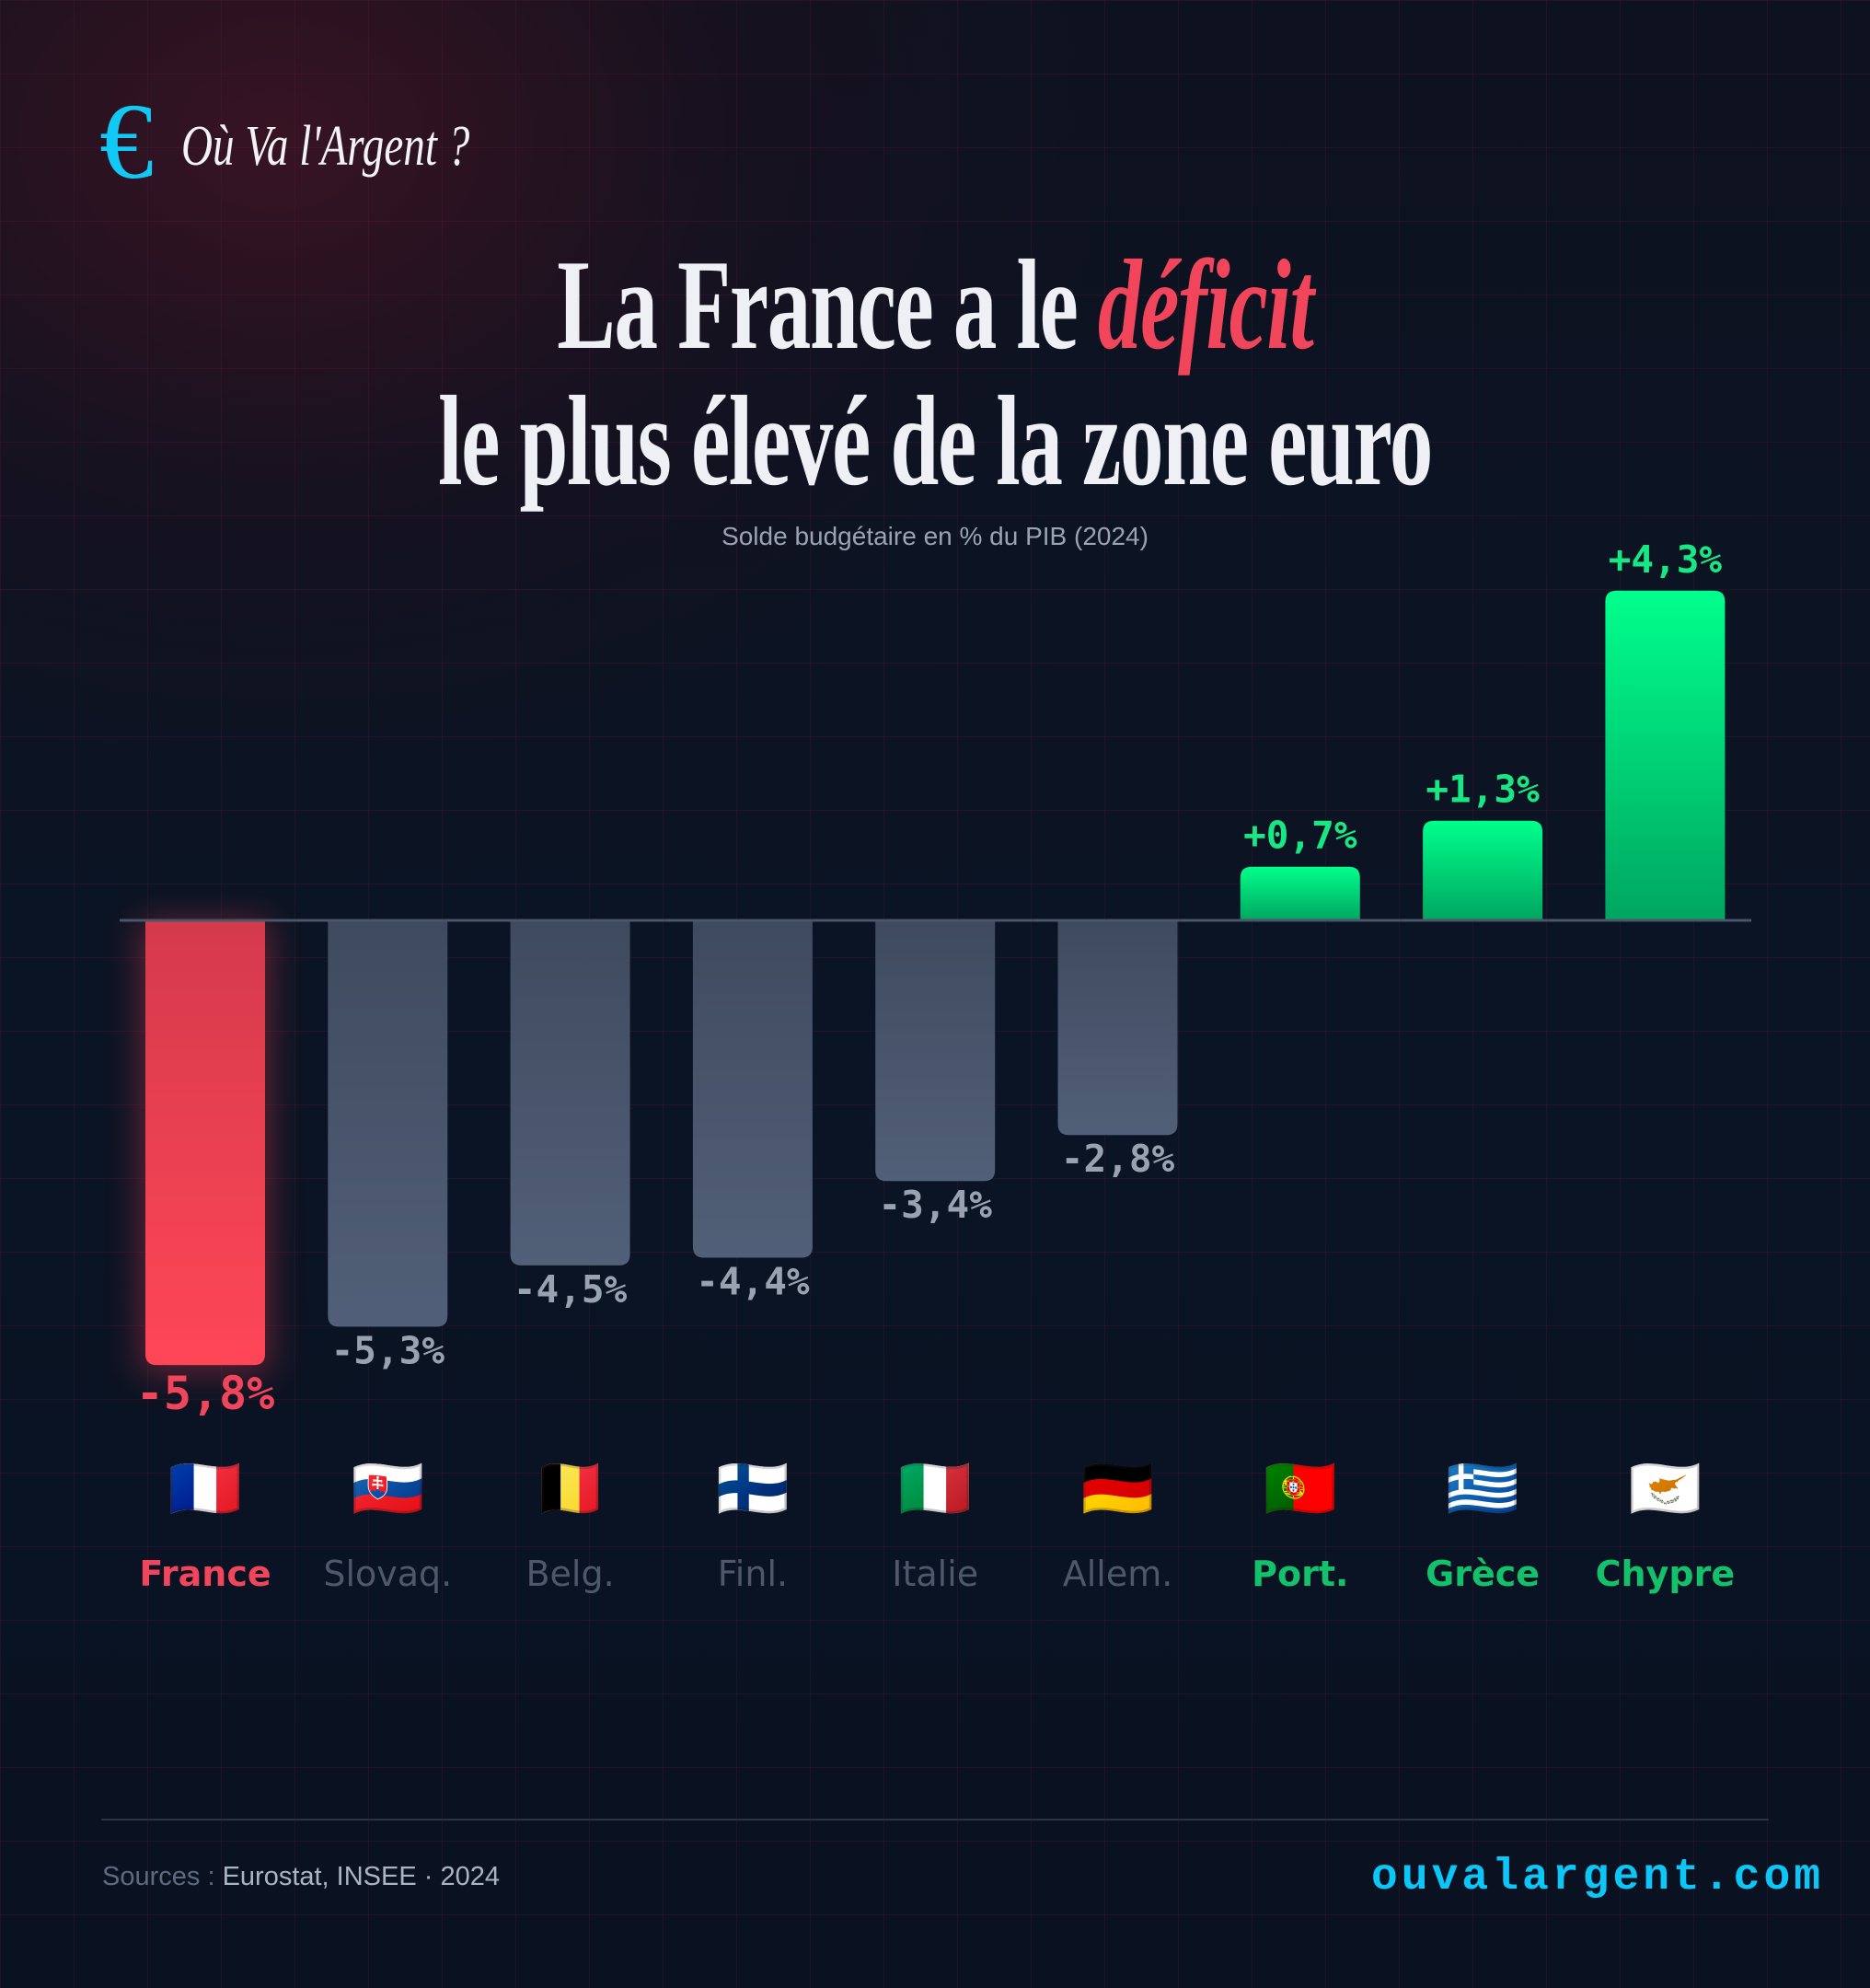 The image size is (1870, 1988). I want to click on bar-allem, so click(1117, 1028).